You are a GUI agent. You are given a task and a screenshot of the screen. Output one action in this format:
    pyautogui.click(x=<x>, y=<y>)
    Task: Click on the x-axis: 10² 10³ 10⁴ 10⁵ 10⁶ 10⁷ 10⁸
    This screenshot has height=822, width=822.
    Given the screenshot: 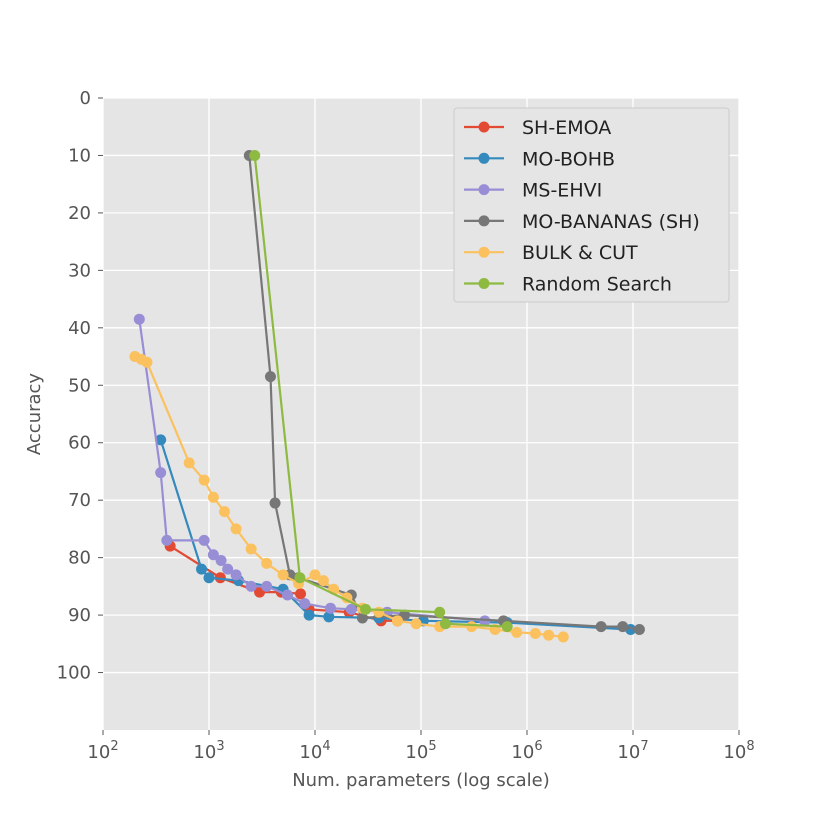 What is the action you would take?
    pyautogui.click(x=421, y=746)
    